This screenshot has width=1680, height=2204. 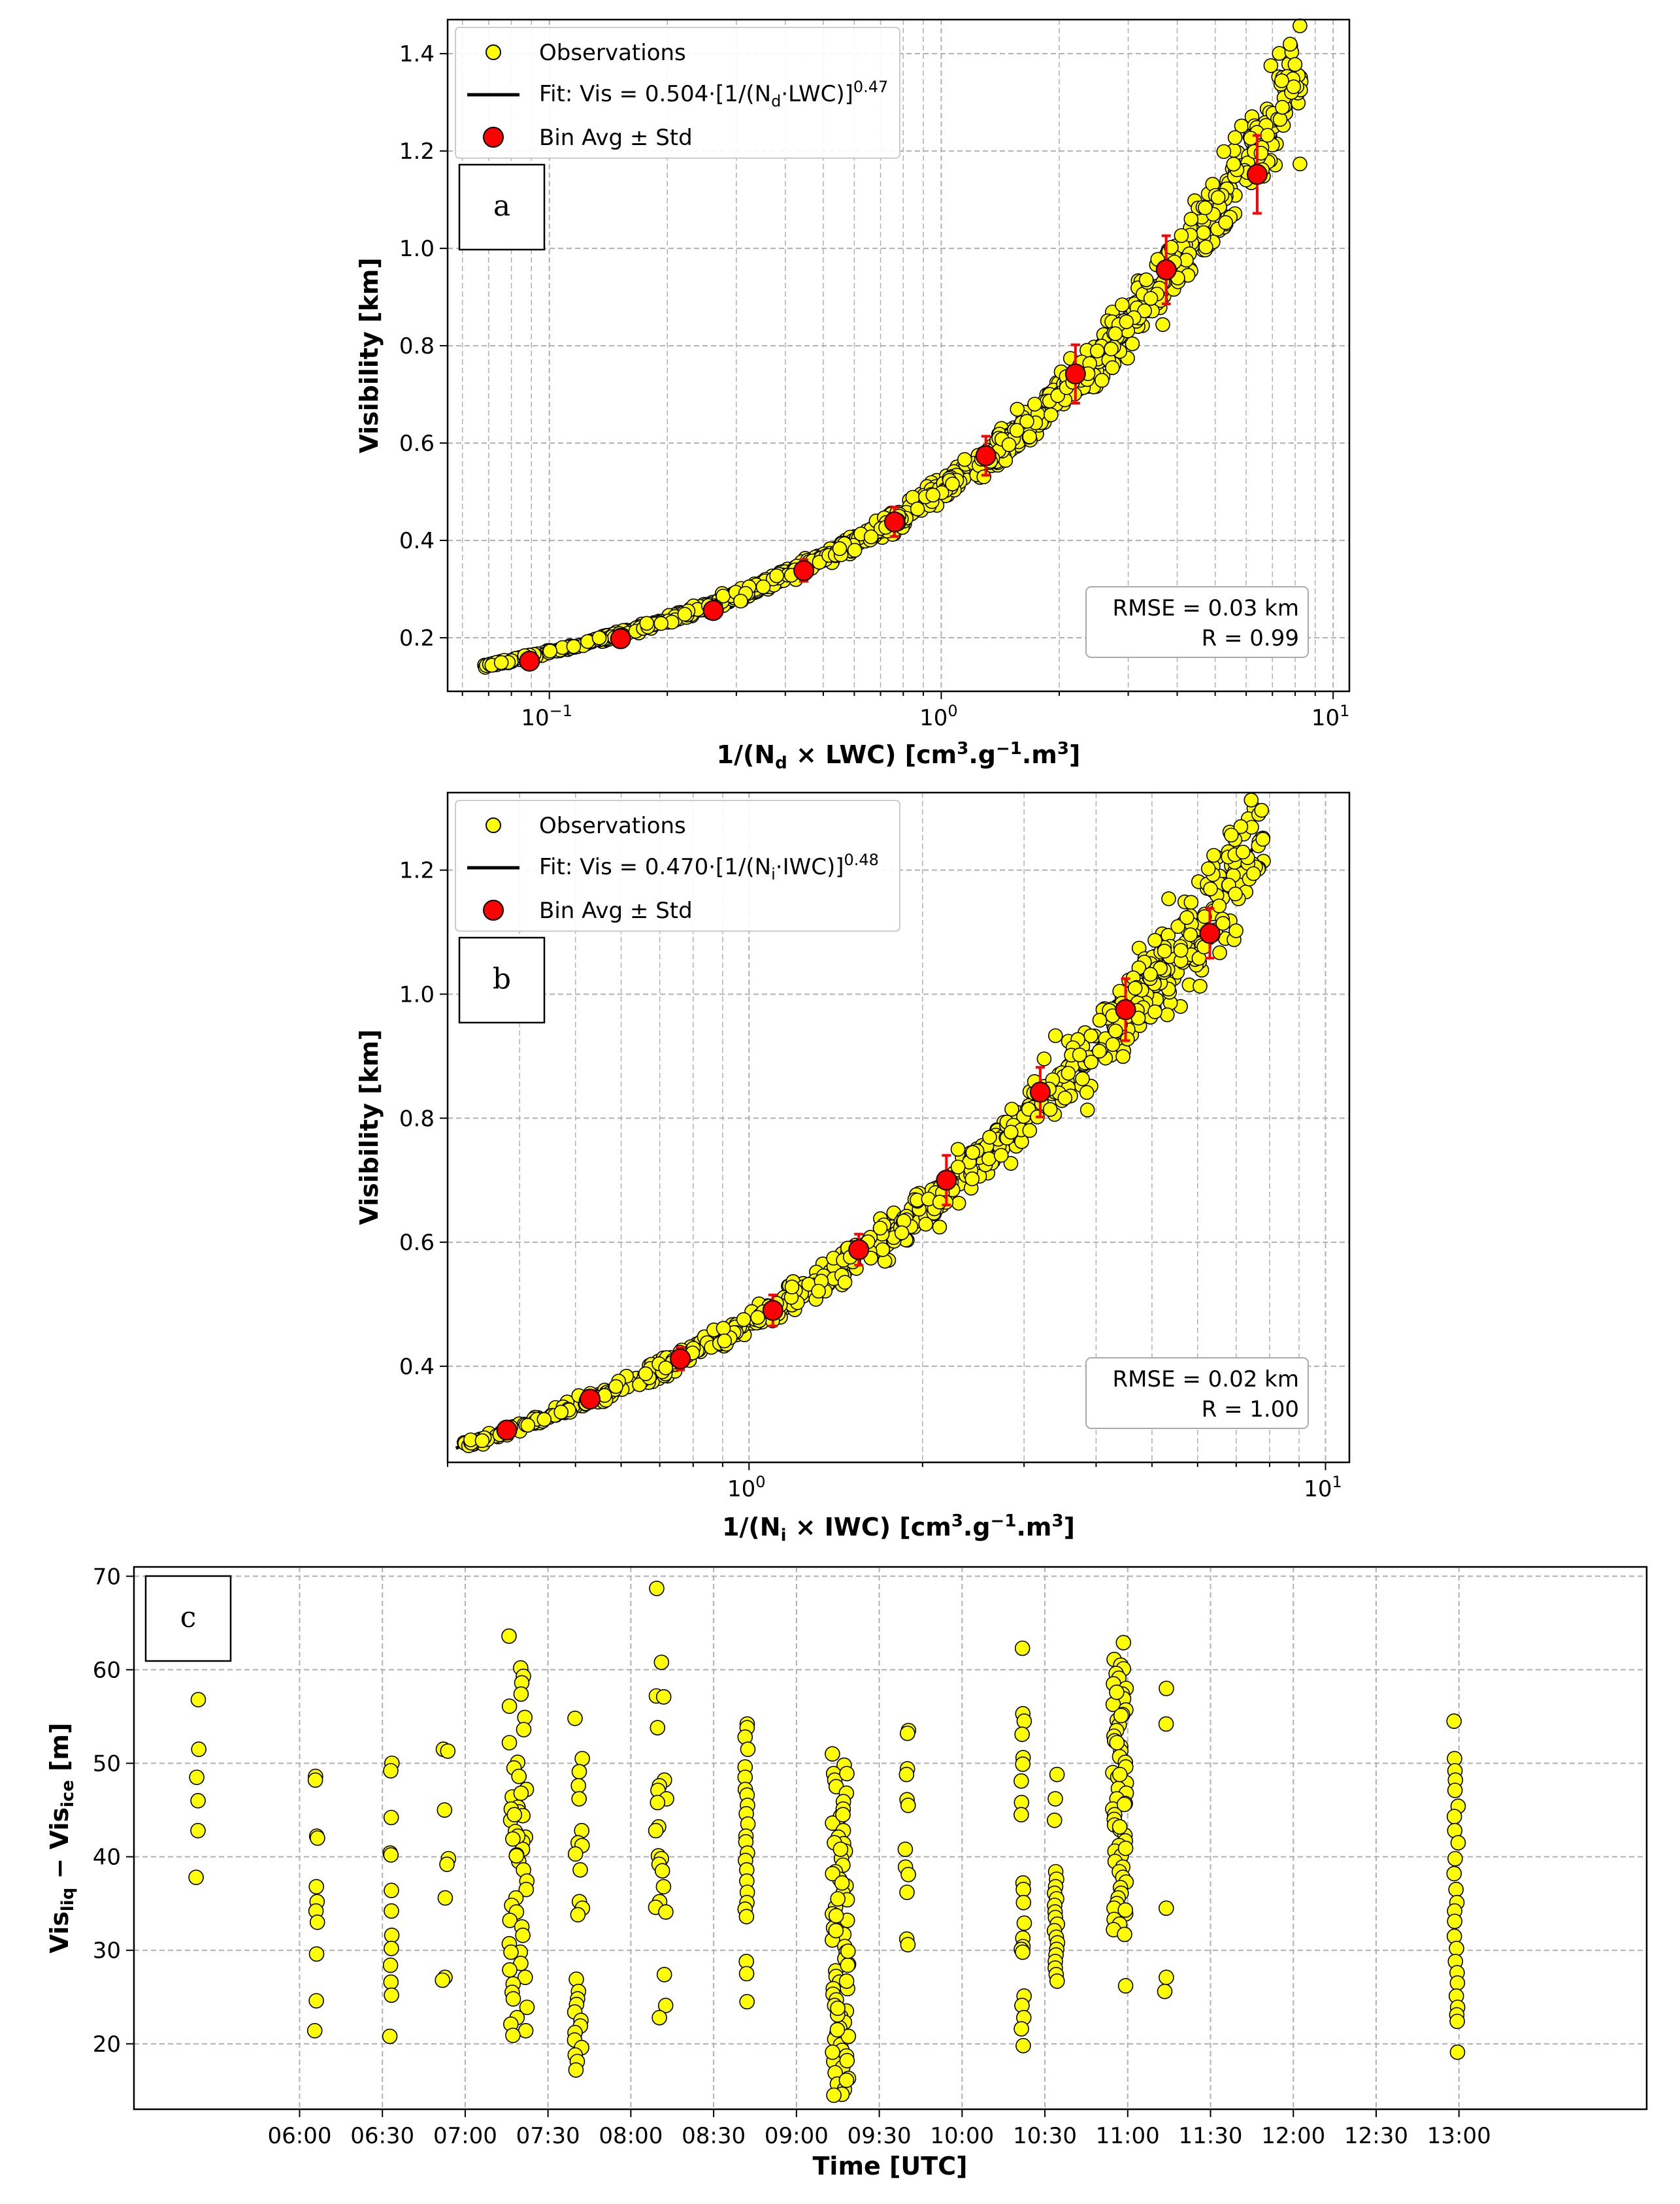 What do you see at coordinates (107, 2044) in the screenshot?
I see `y-tick-label: 20` at bounding box center [107, 2044].